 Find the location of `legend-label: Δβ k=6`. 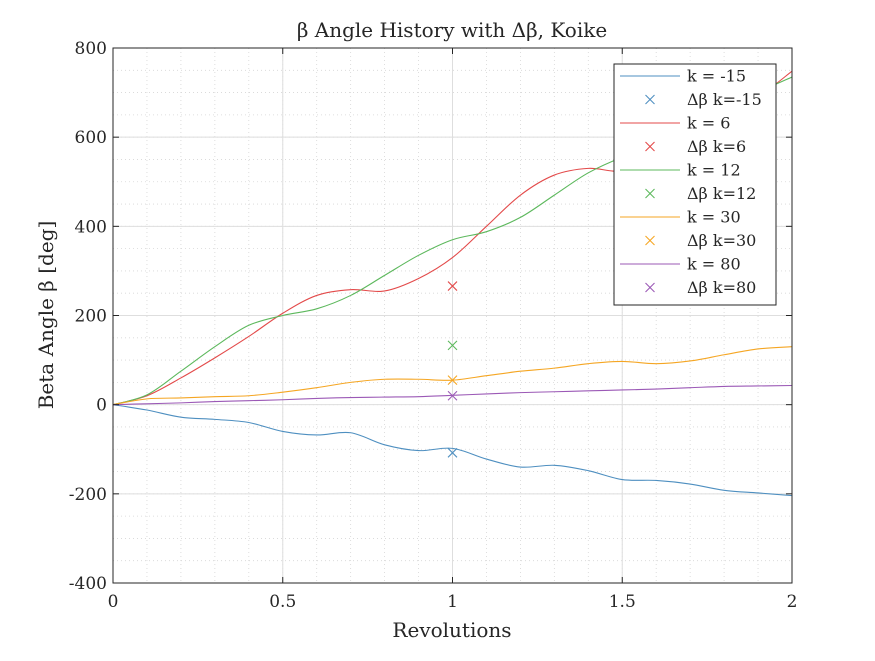

legend-label: Δβ k=6 is located at coordinates (716, 146).